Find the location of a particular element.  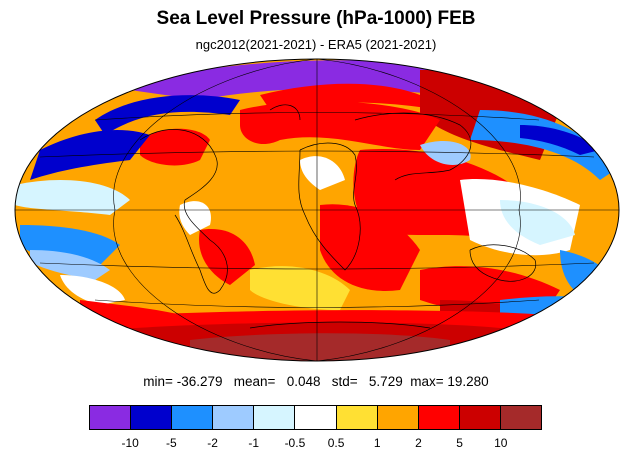

colorbar-tick-label: 1 is located at coordinates (377, 443).